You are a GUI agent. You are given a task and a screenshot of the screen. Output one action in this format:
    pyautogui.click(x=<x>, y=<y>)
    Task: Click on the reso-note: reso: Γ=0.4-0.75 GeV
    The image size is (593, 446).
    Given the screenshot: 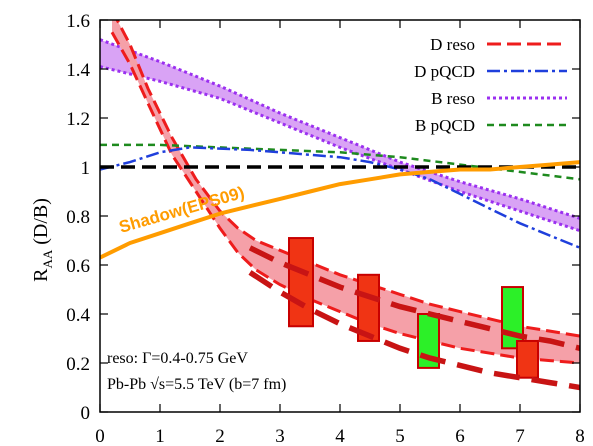 What is the action you would take?
    pyautogui.click(x=177, y=358)
    